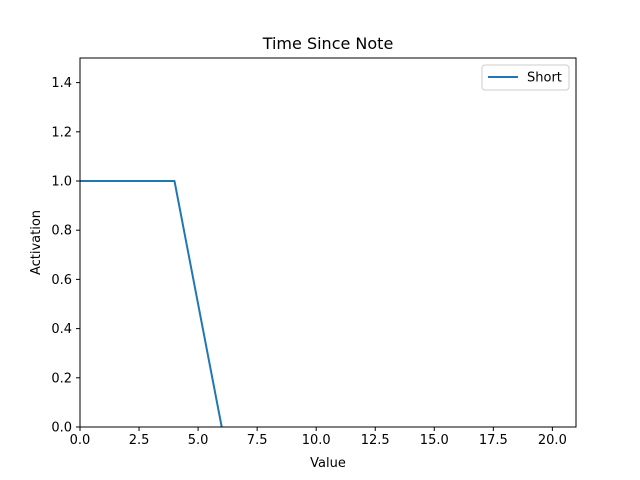 The image size is (640, 480). I want to click on x-tick-label: 2.5, so click(139, 440).